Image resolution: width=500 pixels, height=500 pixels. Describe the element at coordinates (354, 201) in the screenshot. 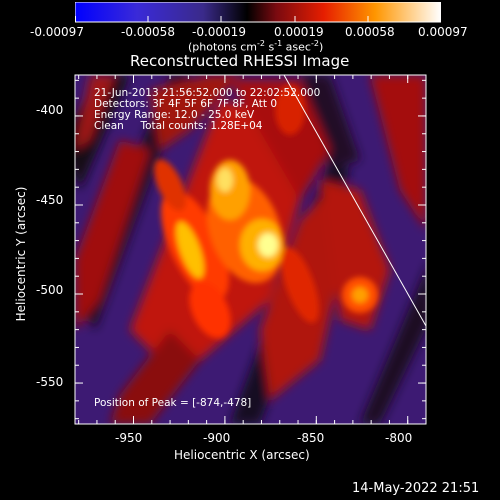

I see `solar-limb-line` at that location.